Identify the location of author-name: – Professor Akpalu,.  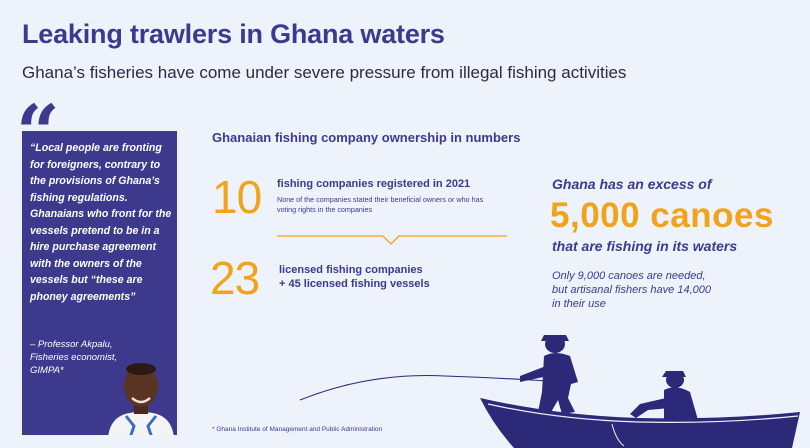
(71, 344).